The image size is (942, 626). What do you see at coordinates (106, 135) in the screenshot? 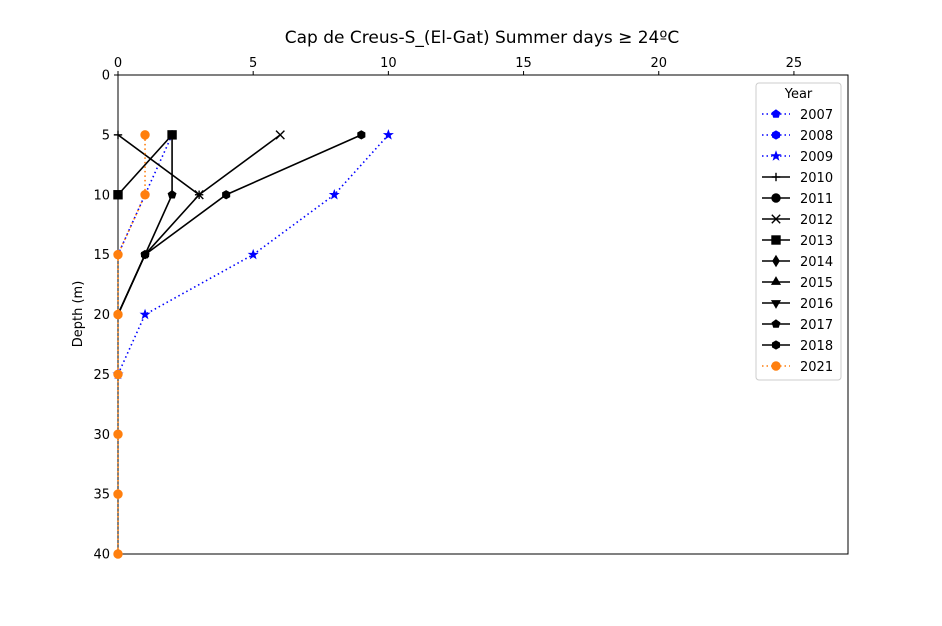
I see `y-tick-label: 5` at bounding box center [106, 135].